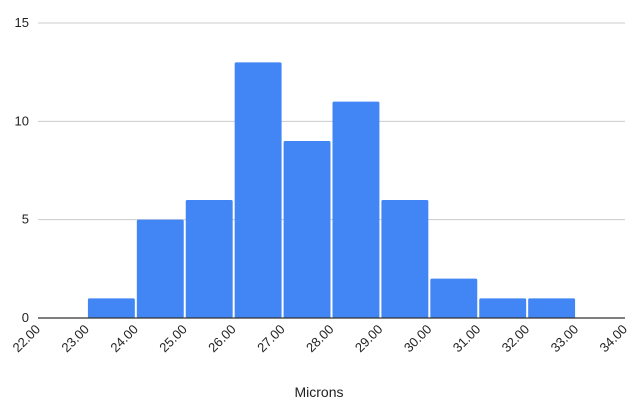  What do you see at coordinates (22, 120) in the screenshot?
I see `y-tick-label: 10` at bounding box center [22, 120].